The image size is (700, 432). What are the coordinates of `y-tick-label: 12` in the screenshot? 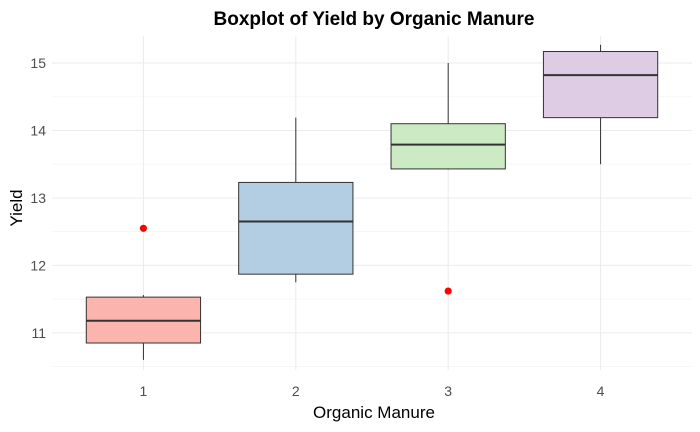 It's located at (38, 265).